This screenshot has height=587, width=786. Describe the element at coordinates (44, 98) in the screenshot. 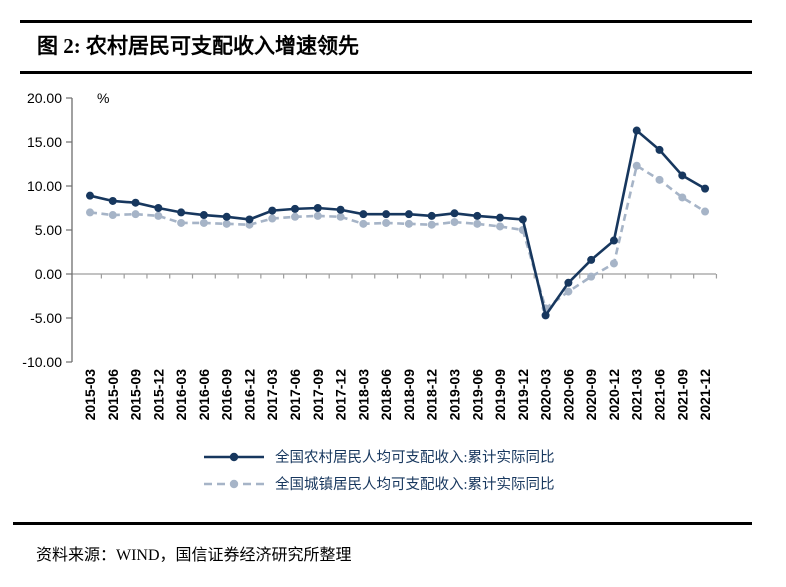

I see `y-axis-tick-label: 20.00` at that location.